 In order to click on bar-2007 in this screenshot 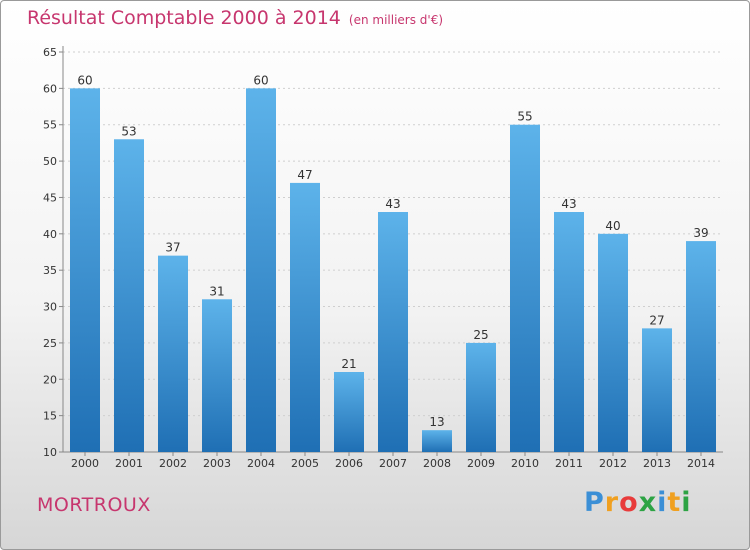, I will do `click(393, 332)`.